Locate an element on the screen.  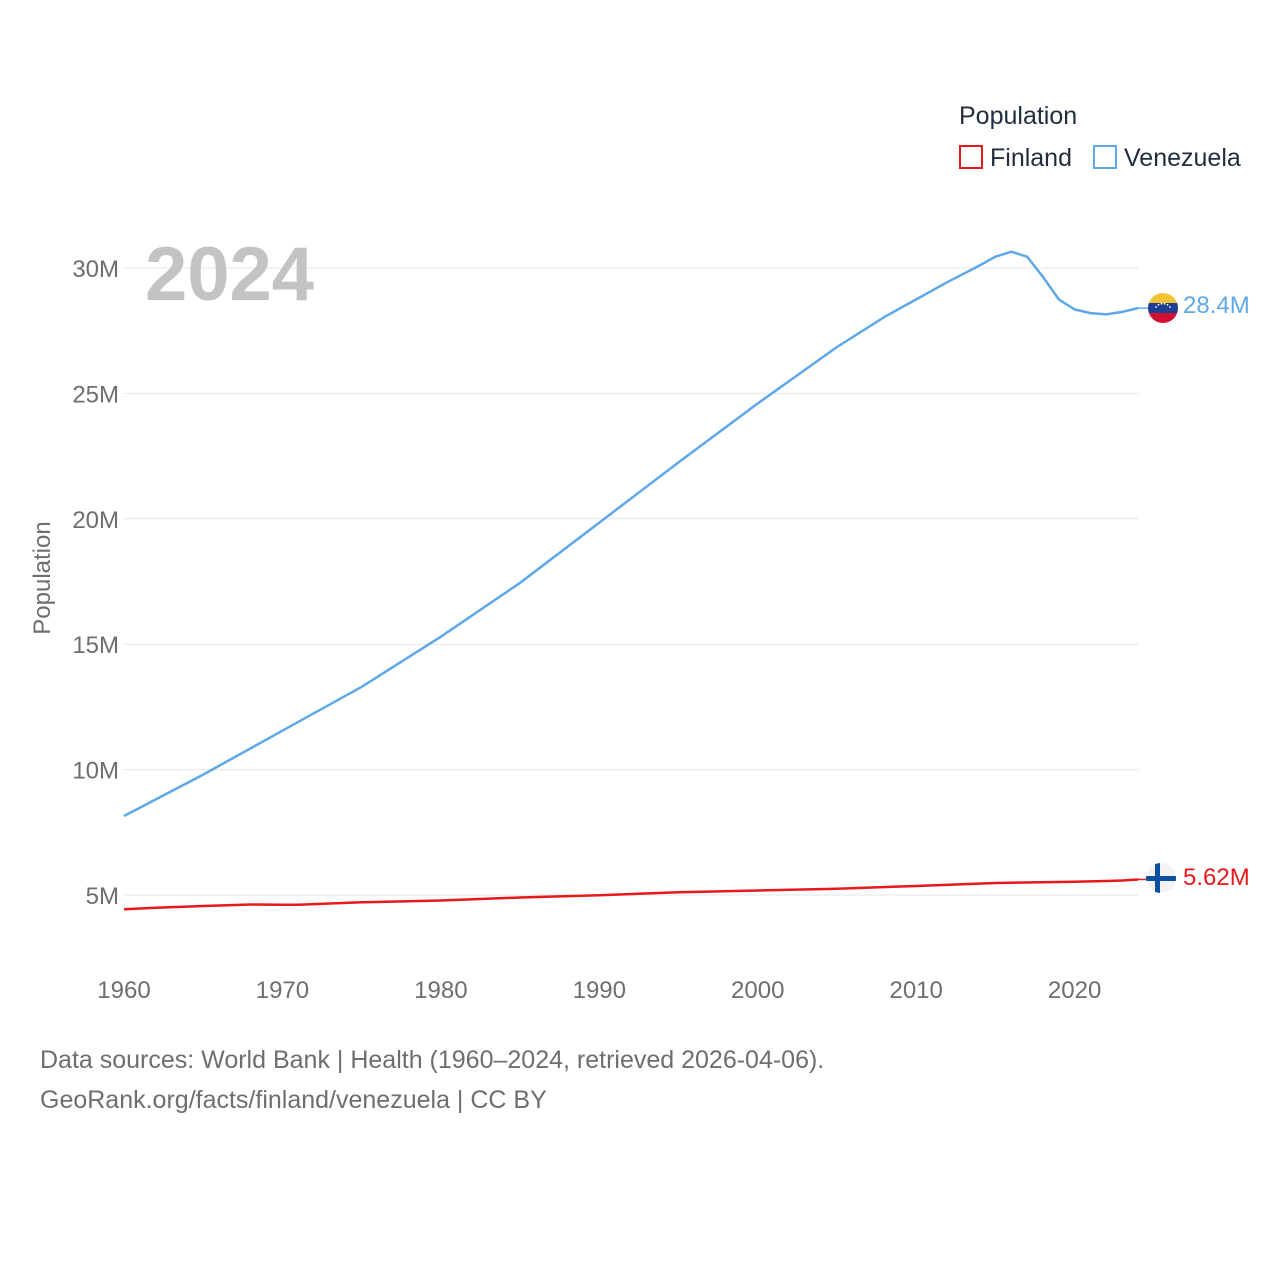
legend-label-finland: Finland is located at coordinates (1031, 158).